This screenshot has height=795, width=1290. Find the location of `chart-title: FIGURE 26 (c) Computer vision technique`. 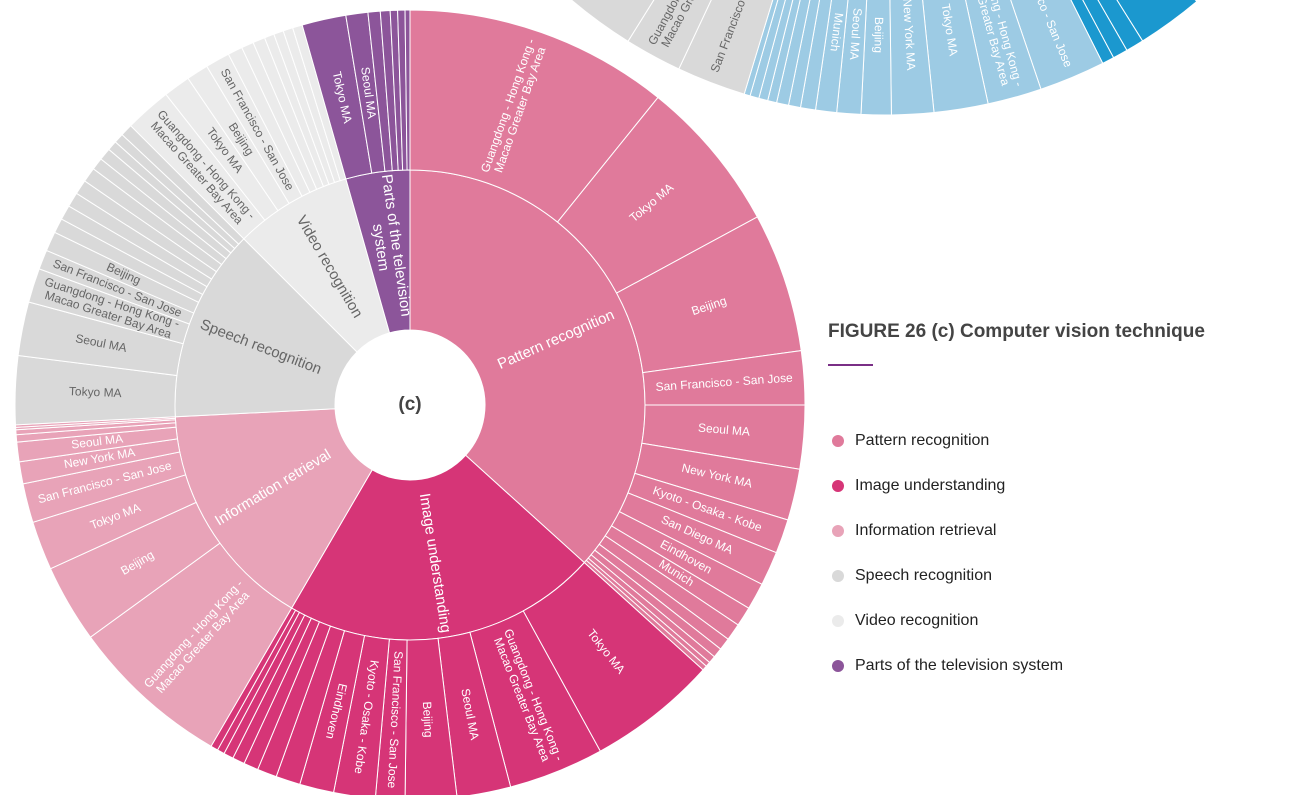

chart-title: FIGURE 26 (c) Computer vision technique is located at coordinates (1016, 331).